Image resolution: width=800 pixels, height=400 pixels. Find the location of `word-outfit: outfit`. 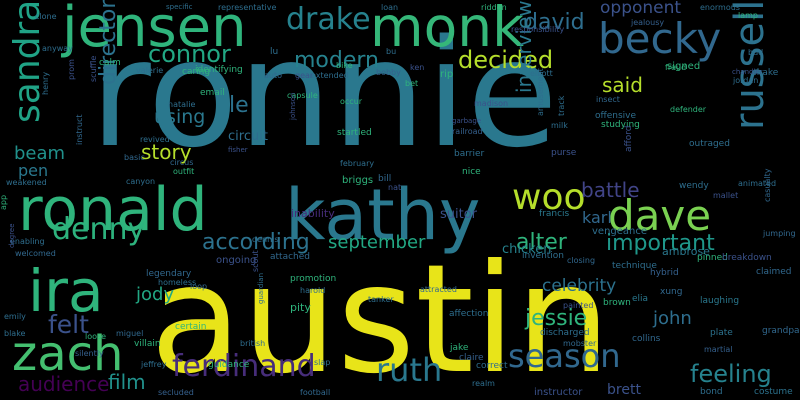

word-outfit: outfit is located at coordinates (184, 171).